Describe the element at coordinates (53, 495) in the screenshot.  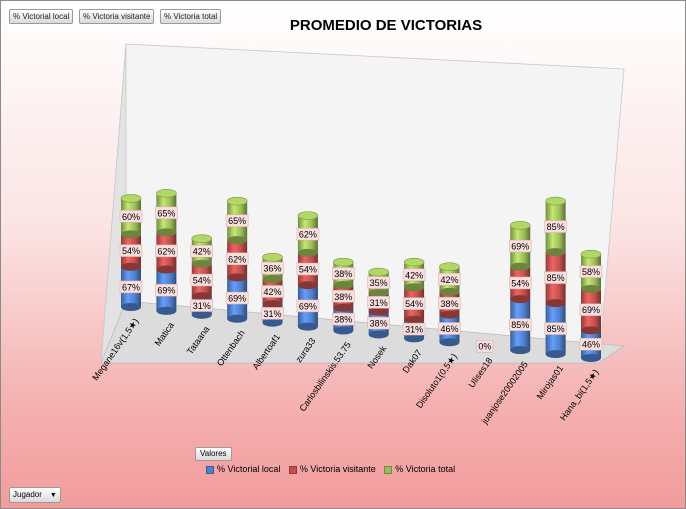
I see `dropdown-arrow-icon: ▼` at that location.